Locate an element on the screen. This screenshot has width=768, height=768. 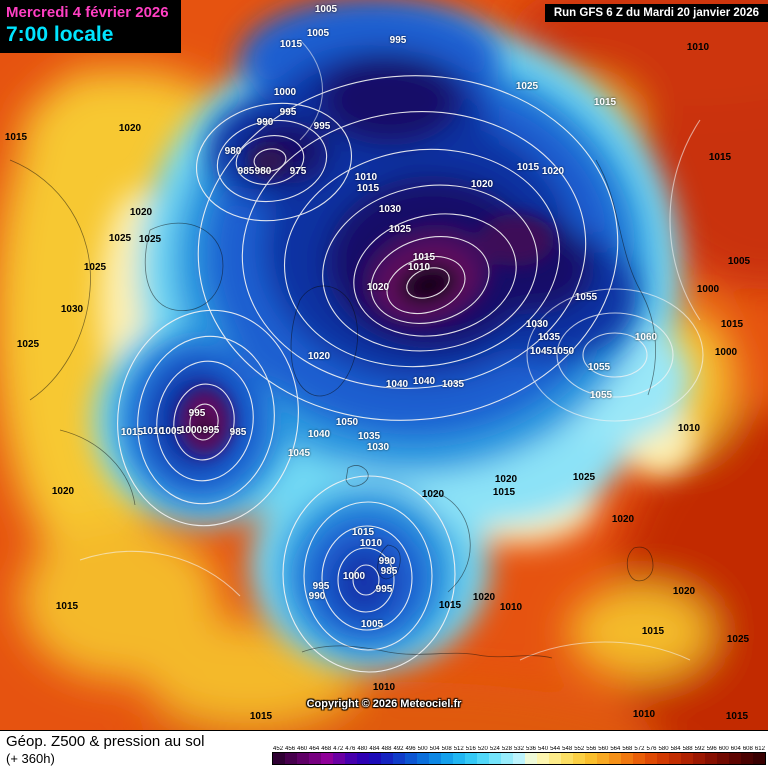
scale-value: 500 is located at coordinates (422, 749).